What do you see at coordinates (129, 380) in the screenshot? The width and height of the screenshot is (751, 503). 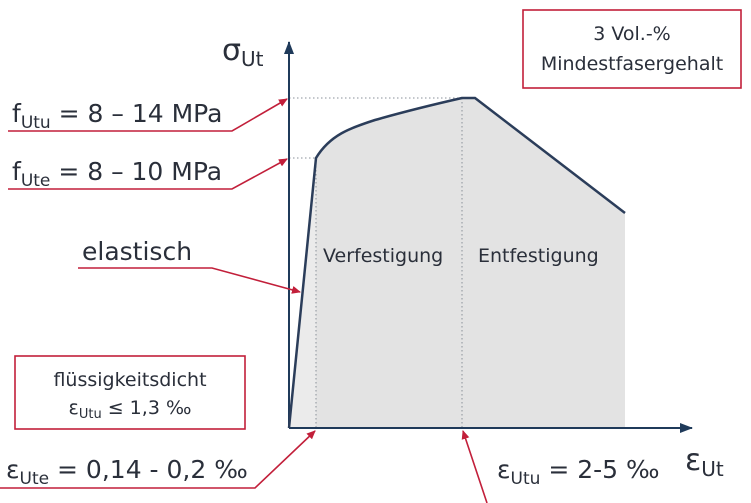 I see `box-text: flüssigkeitsdicht` at bounding box center [129, 380].